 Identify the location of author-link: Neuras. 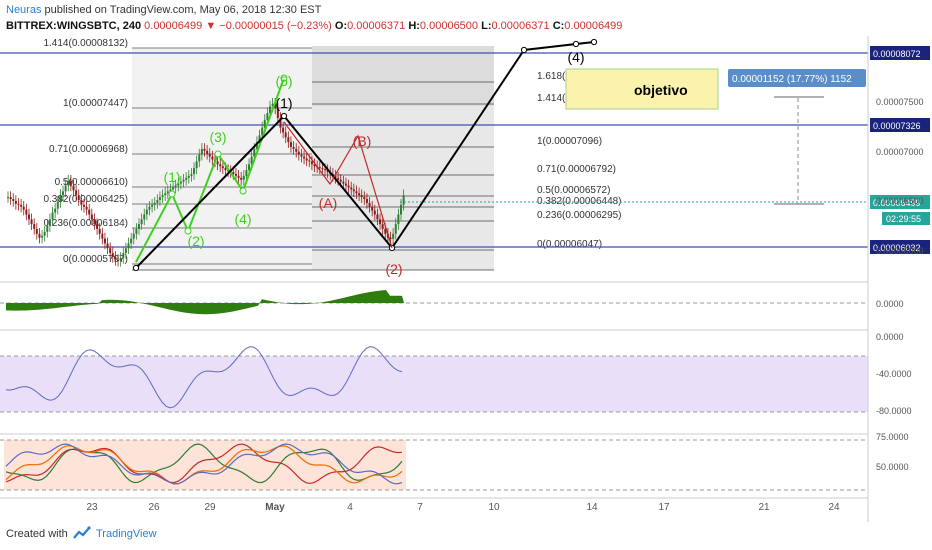
(24, 10).